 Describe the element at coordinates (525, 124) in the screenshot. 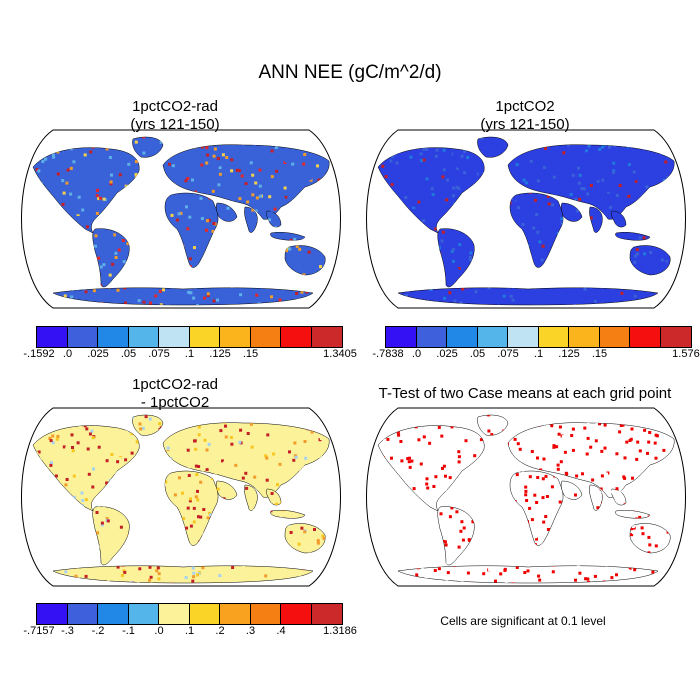

I see `panel-2-title-line2: (yrs 121-150)` at that location.